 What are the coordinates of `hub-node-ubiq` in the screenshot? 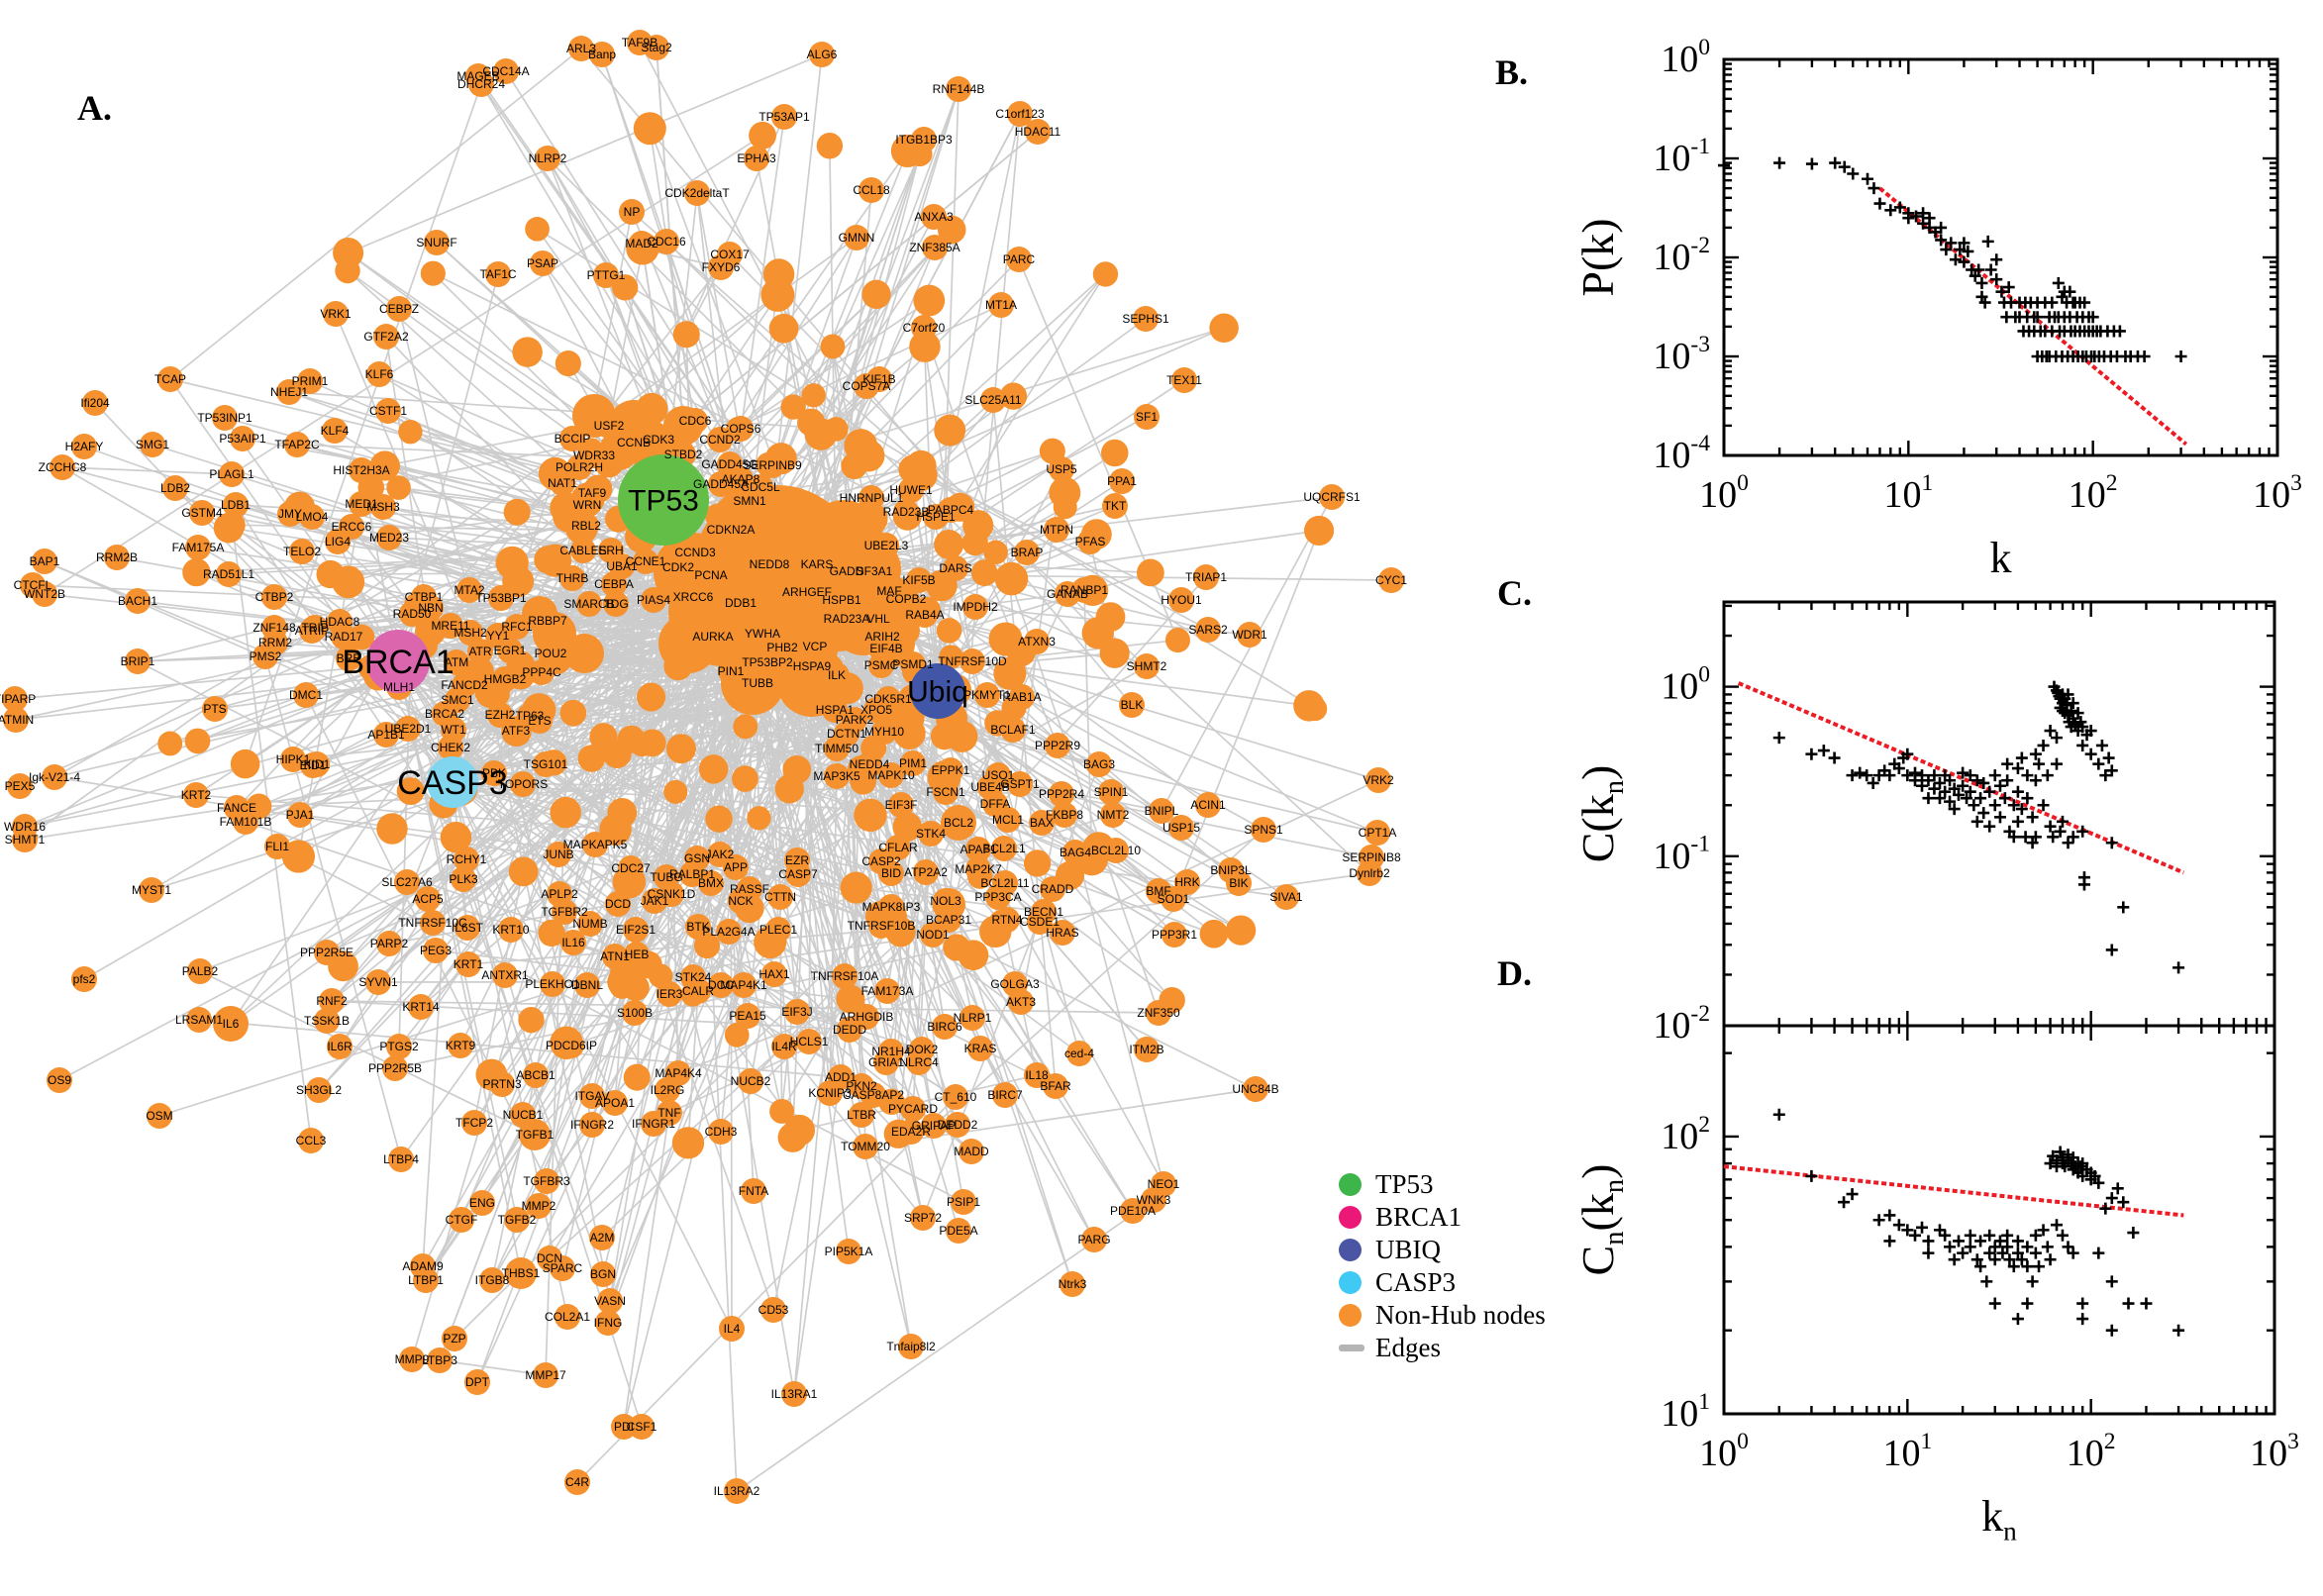 It's located at (937, 691).